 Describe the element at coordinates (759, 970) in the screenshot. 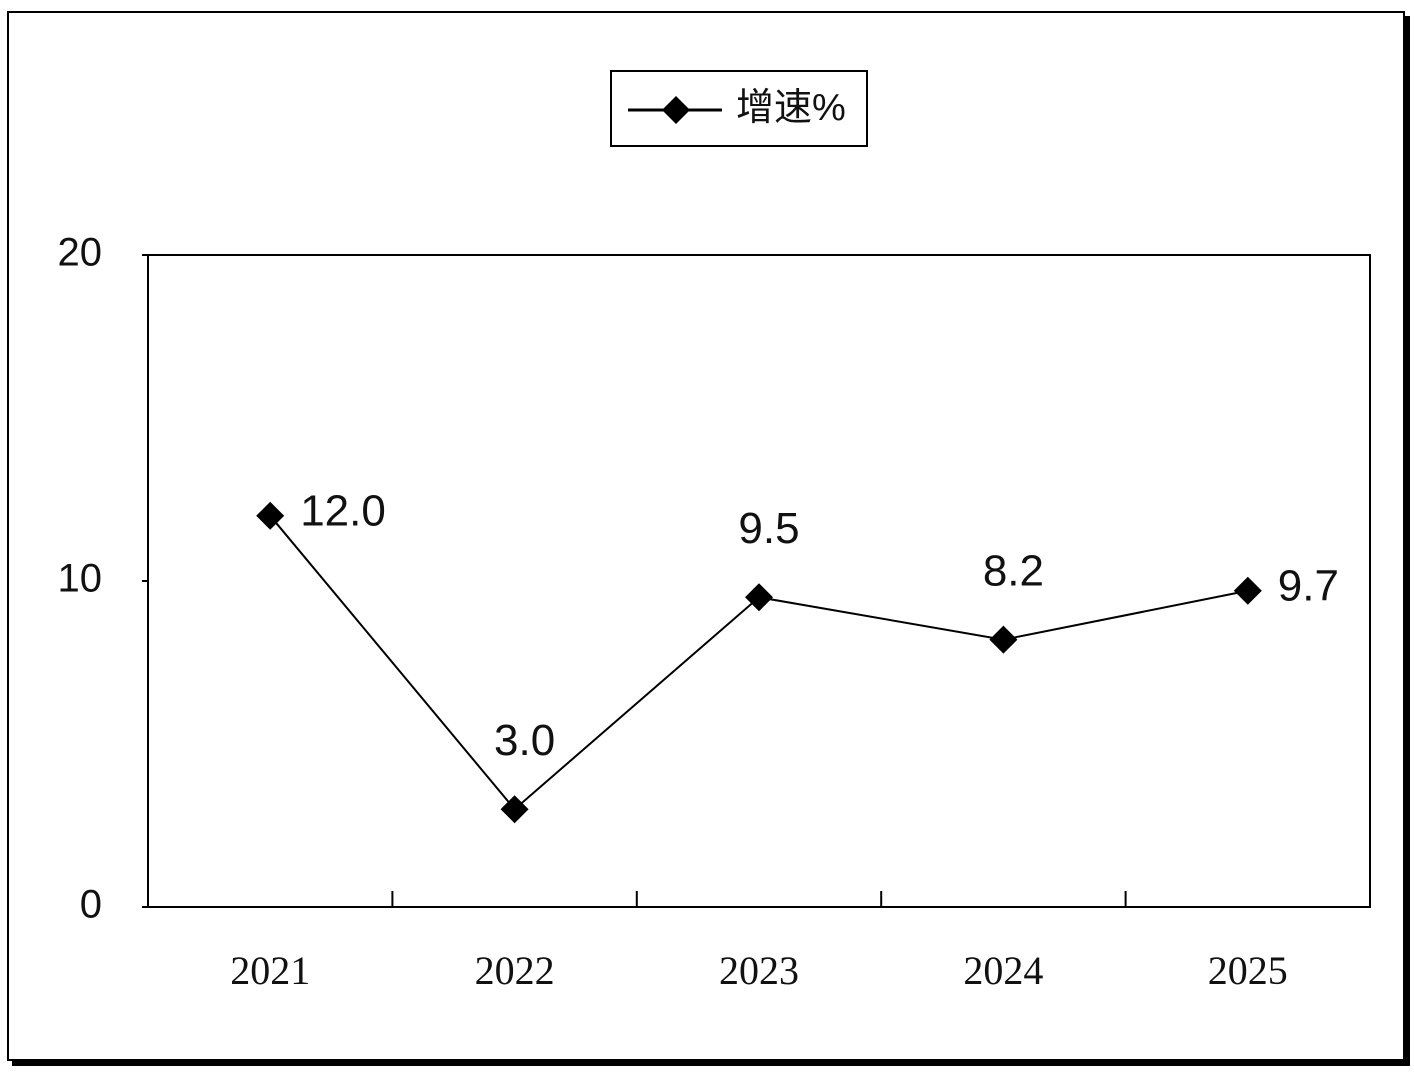

I see `x-tick-label: 2023` at that location.